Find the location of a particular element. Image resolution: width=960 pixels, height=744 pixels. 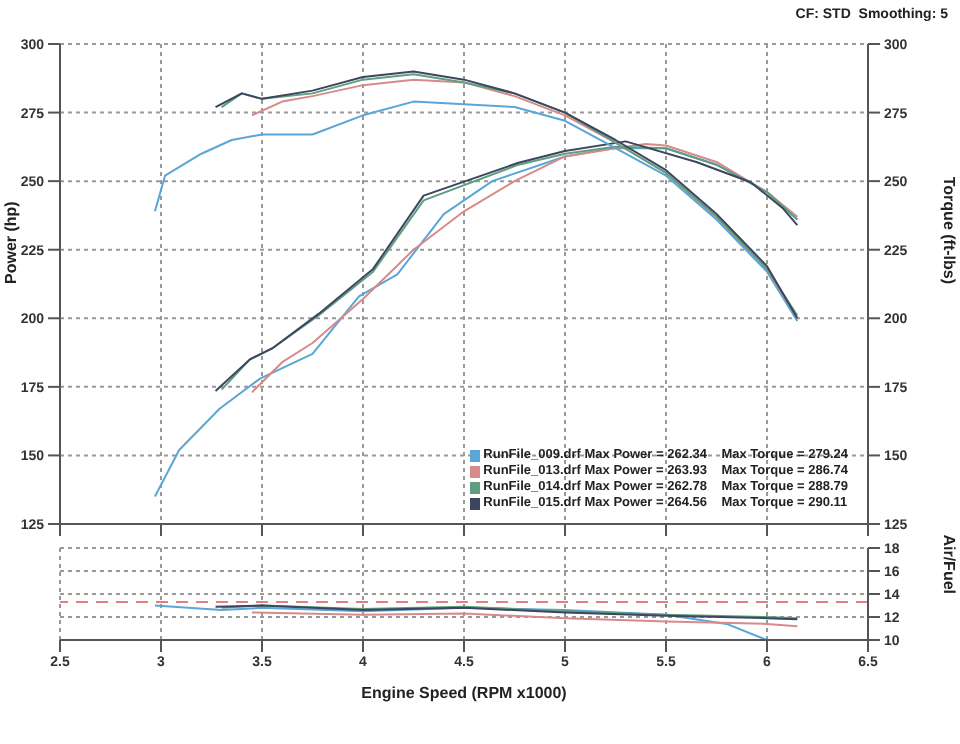

y2-axis-title: Torque (ft-lbs) is located at coordinates (949, 230).